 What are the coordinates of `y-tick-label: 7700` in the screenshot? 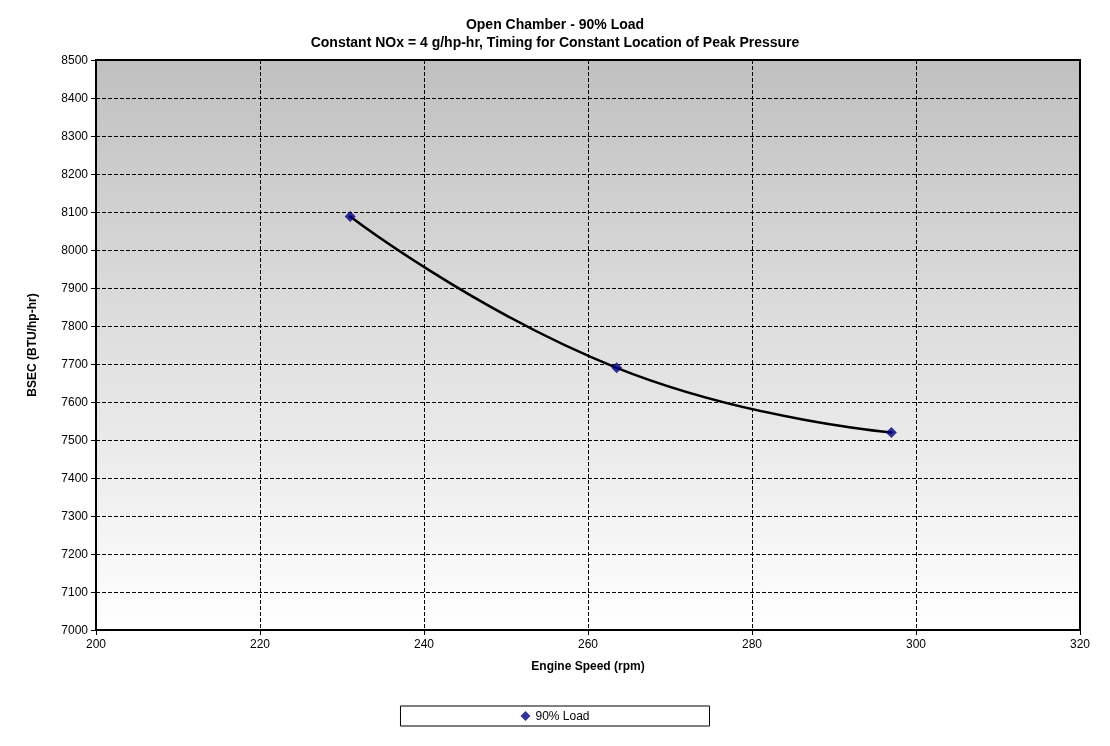 It's located at (75, 364).